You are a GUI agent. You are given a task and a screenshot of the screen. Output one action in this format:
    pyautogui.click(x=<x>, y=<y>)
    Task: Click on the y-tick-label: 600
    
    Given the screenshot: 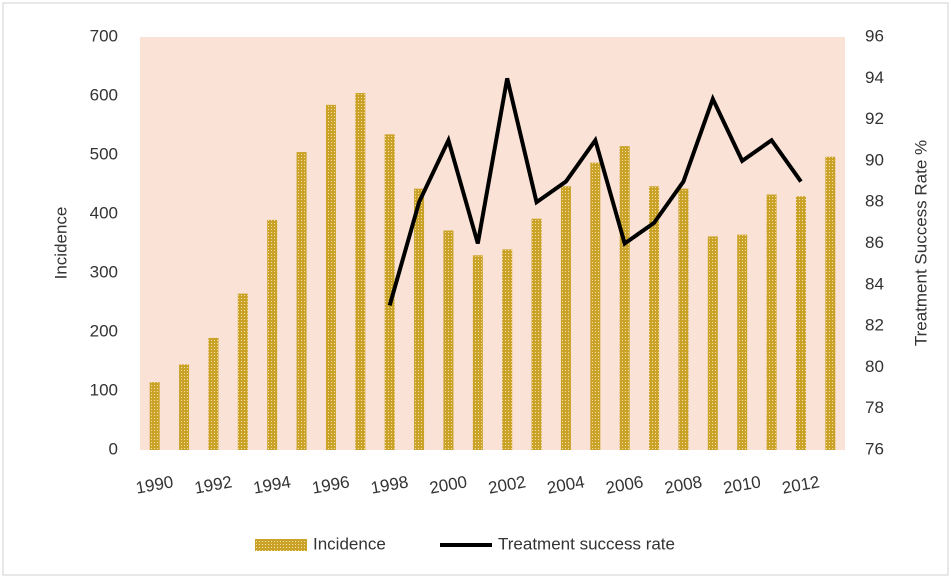 What is the action you would take?
    pyautogui.click(x=104, y=94)
    